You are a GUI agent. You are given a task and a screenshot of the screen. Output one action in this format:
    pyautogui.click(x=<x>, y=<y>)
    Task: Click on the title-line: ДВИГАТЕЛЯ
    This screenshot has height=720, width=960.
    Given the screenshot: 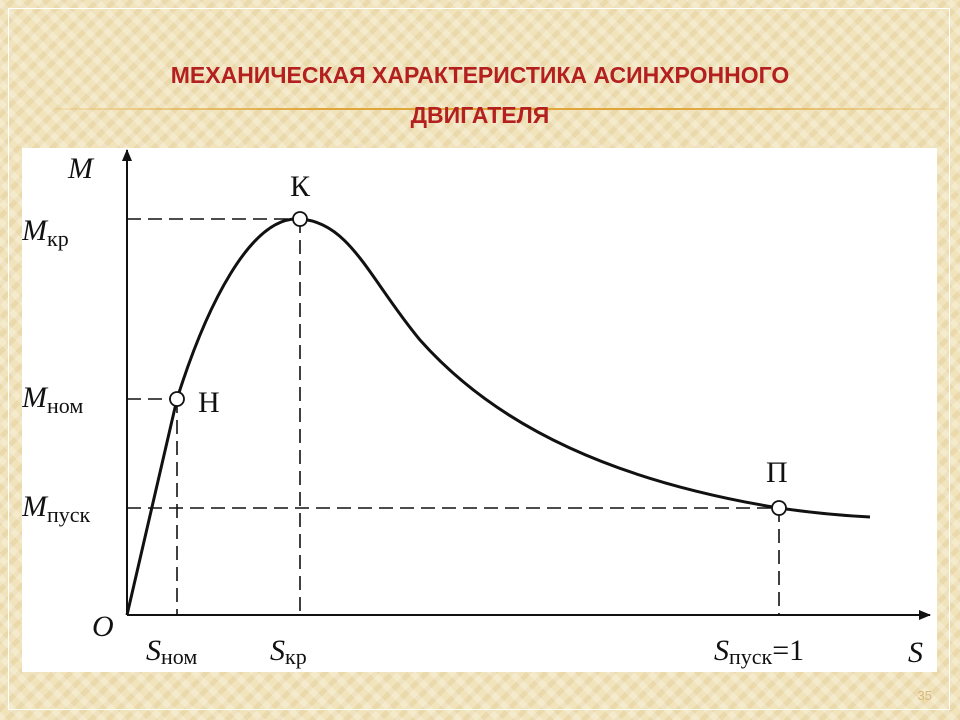 What is the action you would take?
    pyautogui.click(x=480, y=115)
    